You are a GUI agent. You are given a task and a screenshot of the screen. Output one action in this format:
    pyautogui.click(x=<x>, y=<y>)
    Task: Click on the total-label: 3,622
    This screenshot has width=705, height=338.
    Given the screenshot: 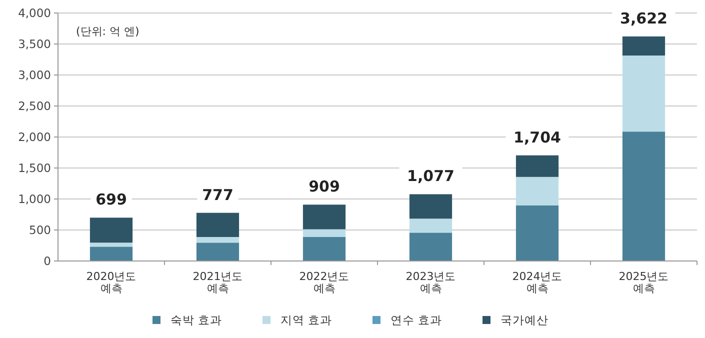 What is the action you would take?
    pyautogui.click(x=644, y=18)
    